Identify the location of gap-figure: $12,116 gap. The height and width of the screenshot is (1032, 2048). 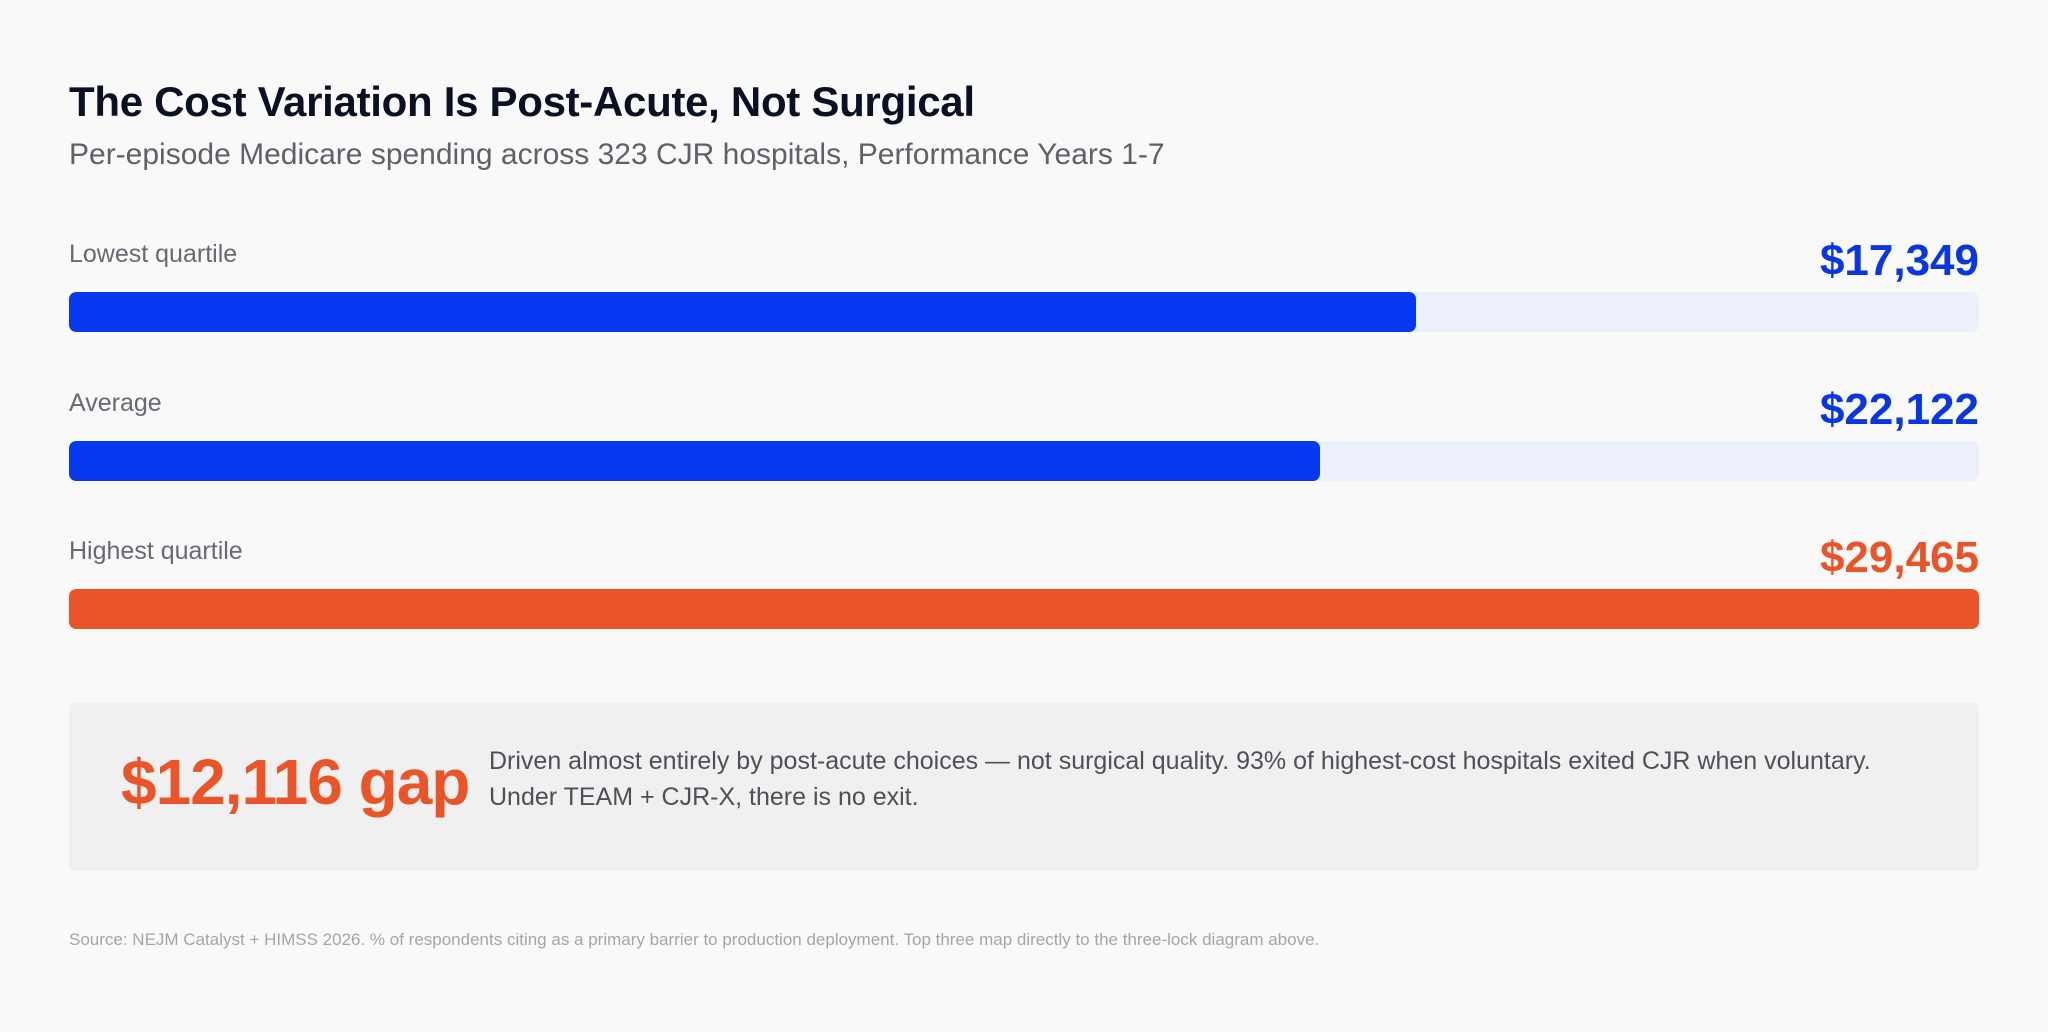
(295, 782).